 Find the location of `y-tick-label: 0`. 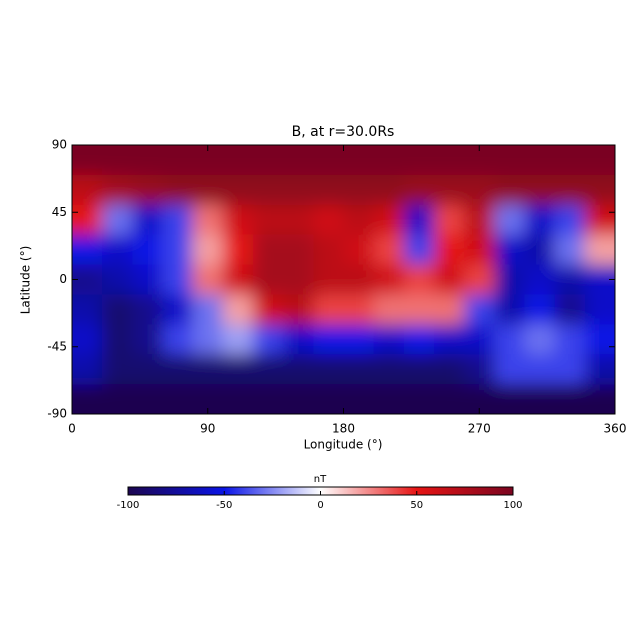

y-tick-label: 0 is located at coordinates (63, 279).